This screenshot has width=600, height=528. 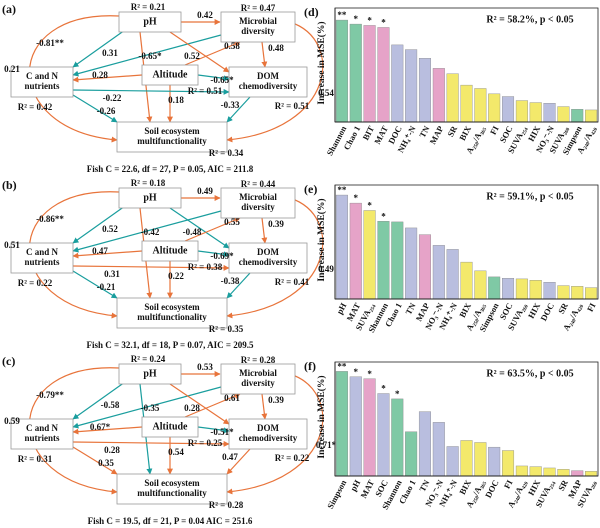 I want to click on node-label: pH, so click(x=150, y=197).